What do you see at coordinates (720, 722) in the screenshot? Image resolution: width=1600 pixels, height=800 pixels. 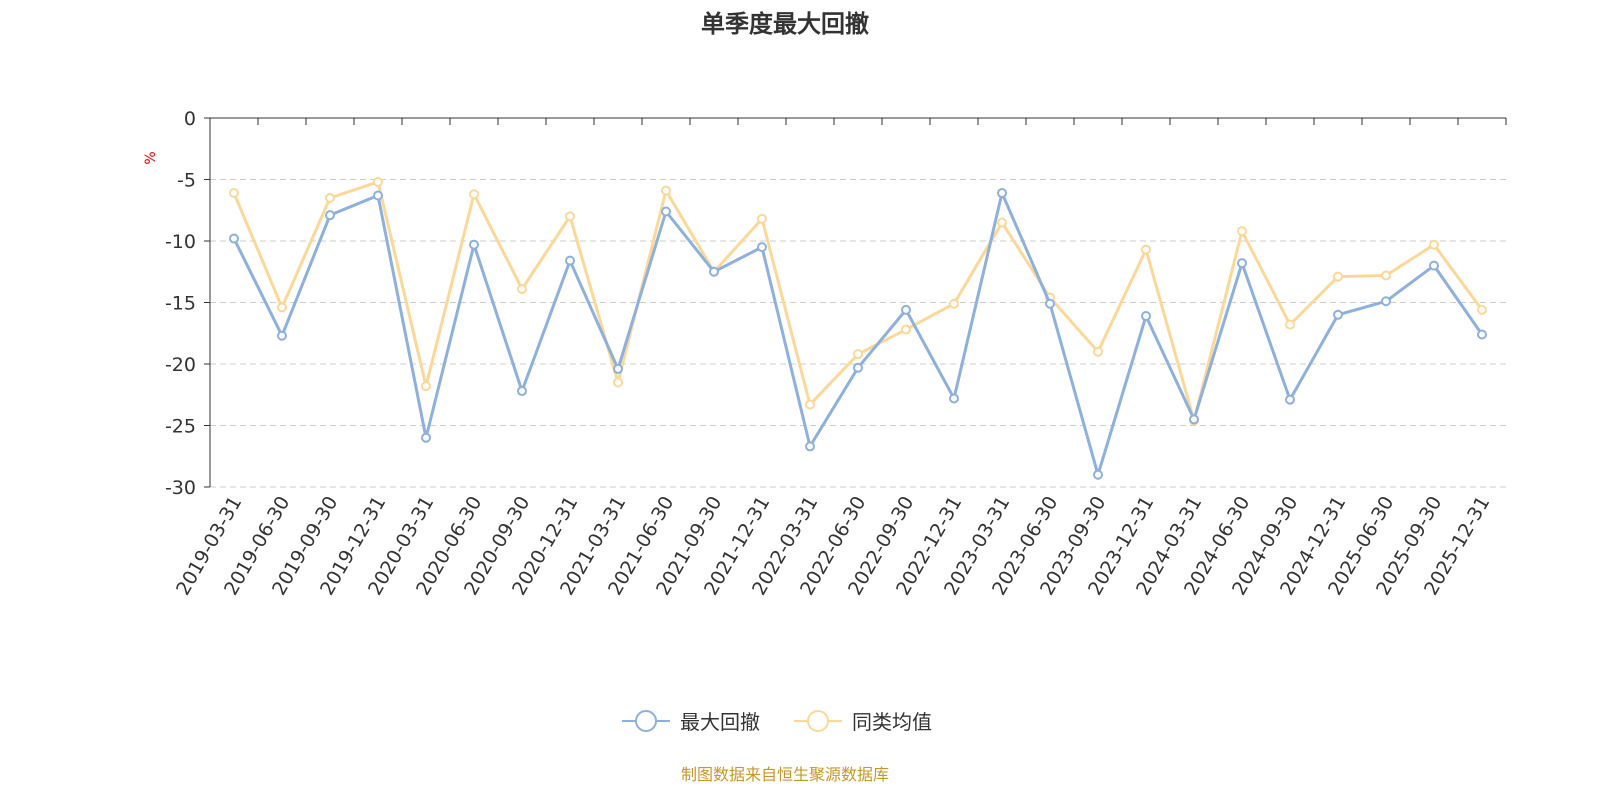 I see `legend-label: 最大回撤` at bounding box center [720, 722].